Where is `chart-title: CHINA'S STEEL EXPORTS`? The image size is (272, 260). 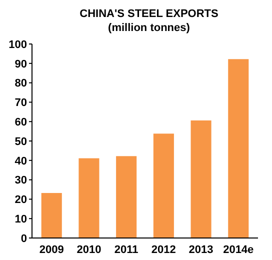
chart-title: CHINA'S STEEL EXPORTS is located at coordinates (149, 14).